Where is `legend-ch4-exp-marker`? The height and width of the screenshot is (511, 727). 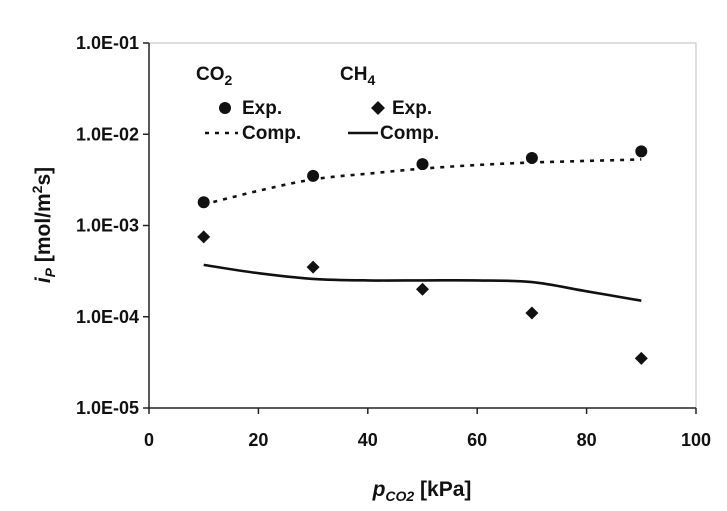
legend-ch4-exp-marker is located at coordinates (378, 108).